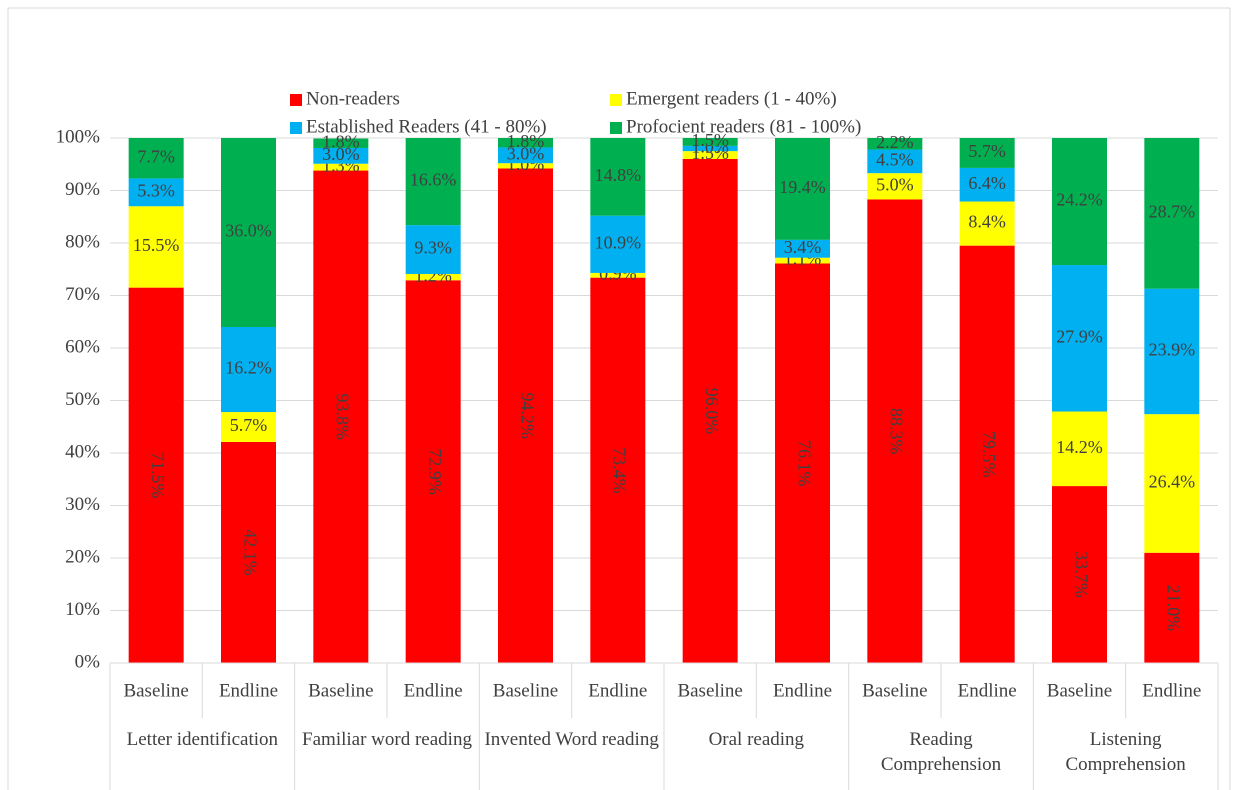 Image resolution: width=1238 pixels, height=790 pixels. Describe the element at coordinates (82, 556) in the screenshot. I see `y-tick-label: 20%` at that location.